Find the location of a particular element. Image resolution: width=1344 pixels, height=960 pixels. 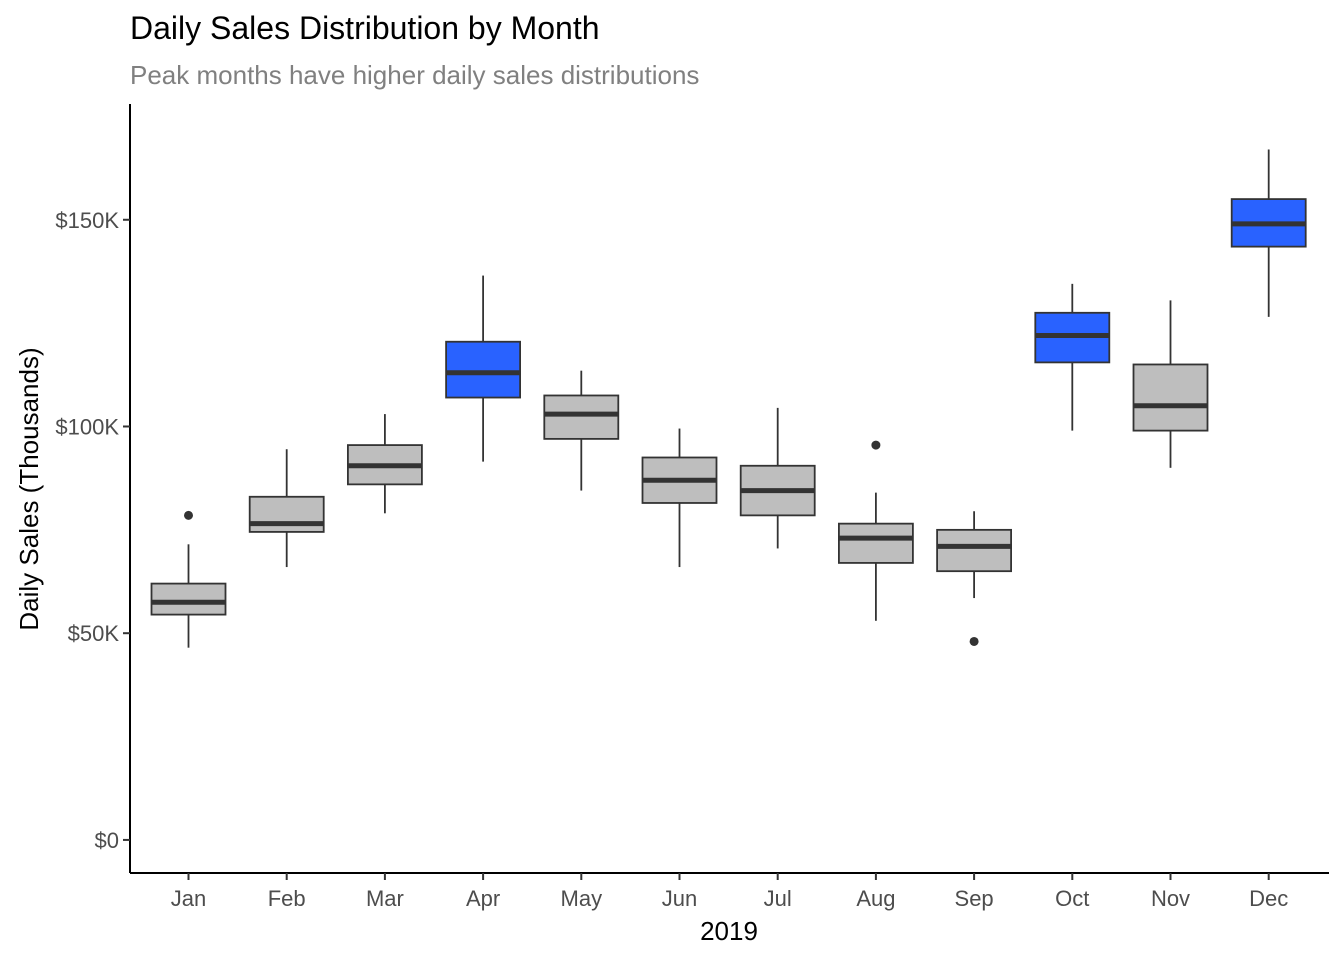

chart-title: Daily Sales Distribution by Month is located at coordinates (365, 28).